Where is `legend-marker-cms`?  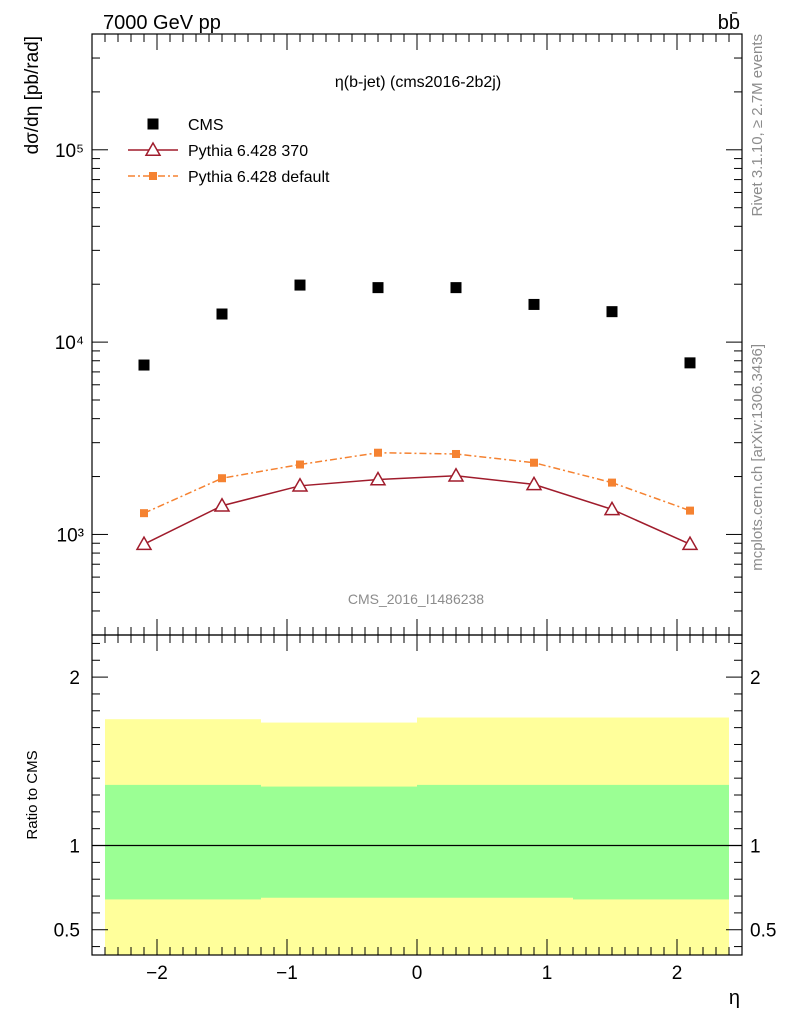
legend-marker-cms is located at coordinates (153, 124).